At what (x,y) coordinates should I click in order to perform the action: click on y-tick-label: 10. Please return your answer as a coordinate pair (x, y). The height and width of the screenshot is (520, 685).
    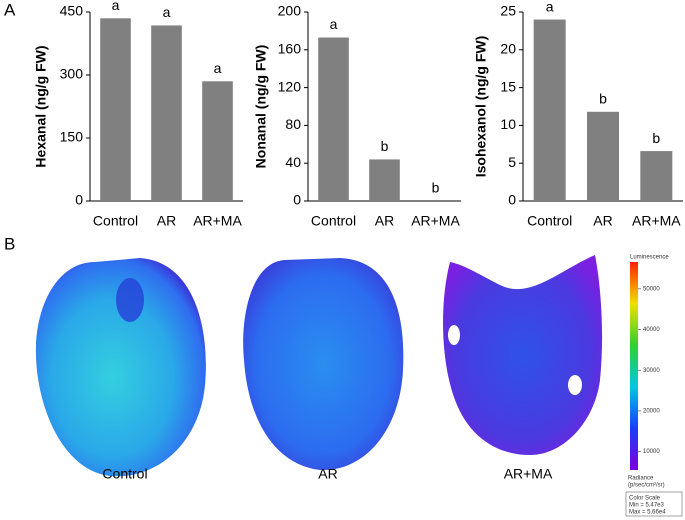
    Looking at the image, I should click on (508, 124).